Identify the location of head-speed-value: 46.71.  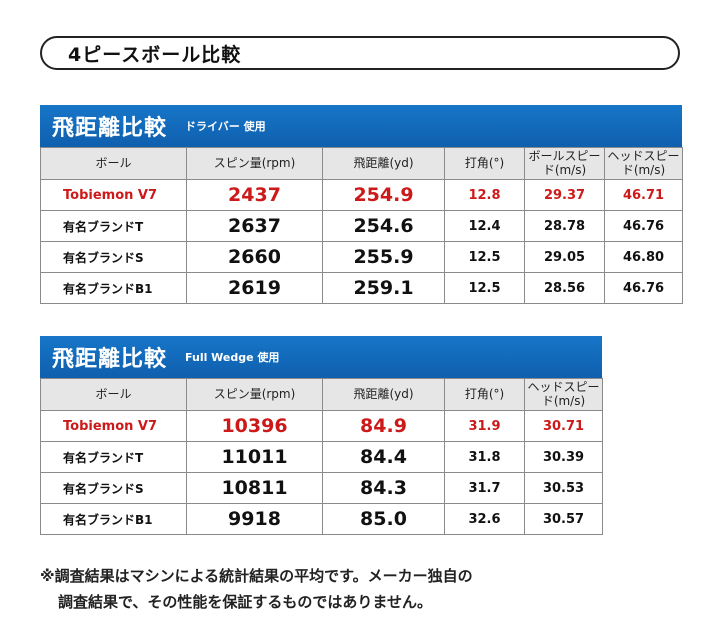
(643, 195).